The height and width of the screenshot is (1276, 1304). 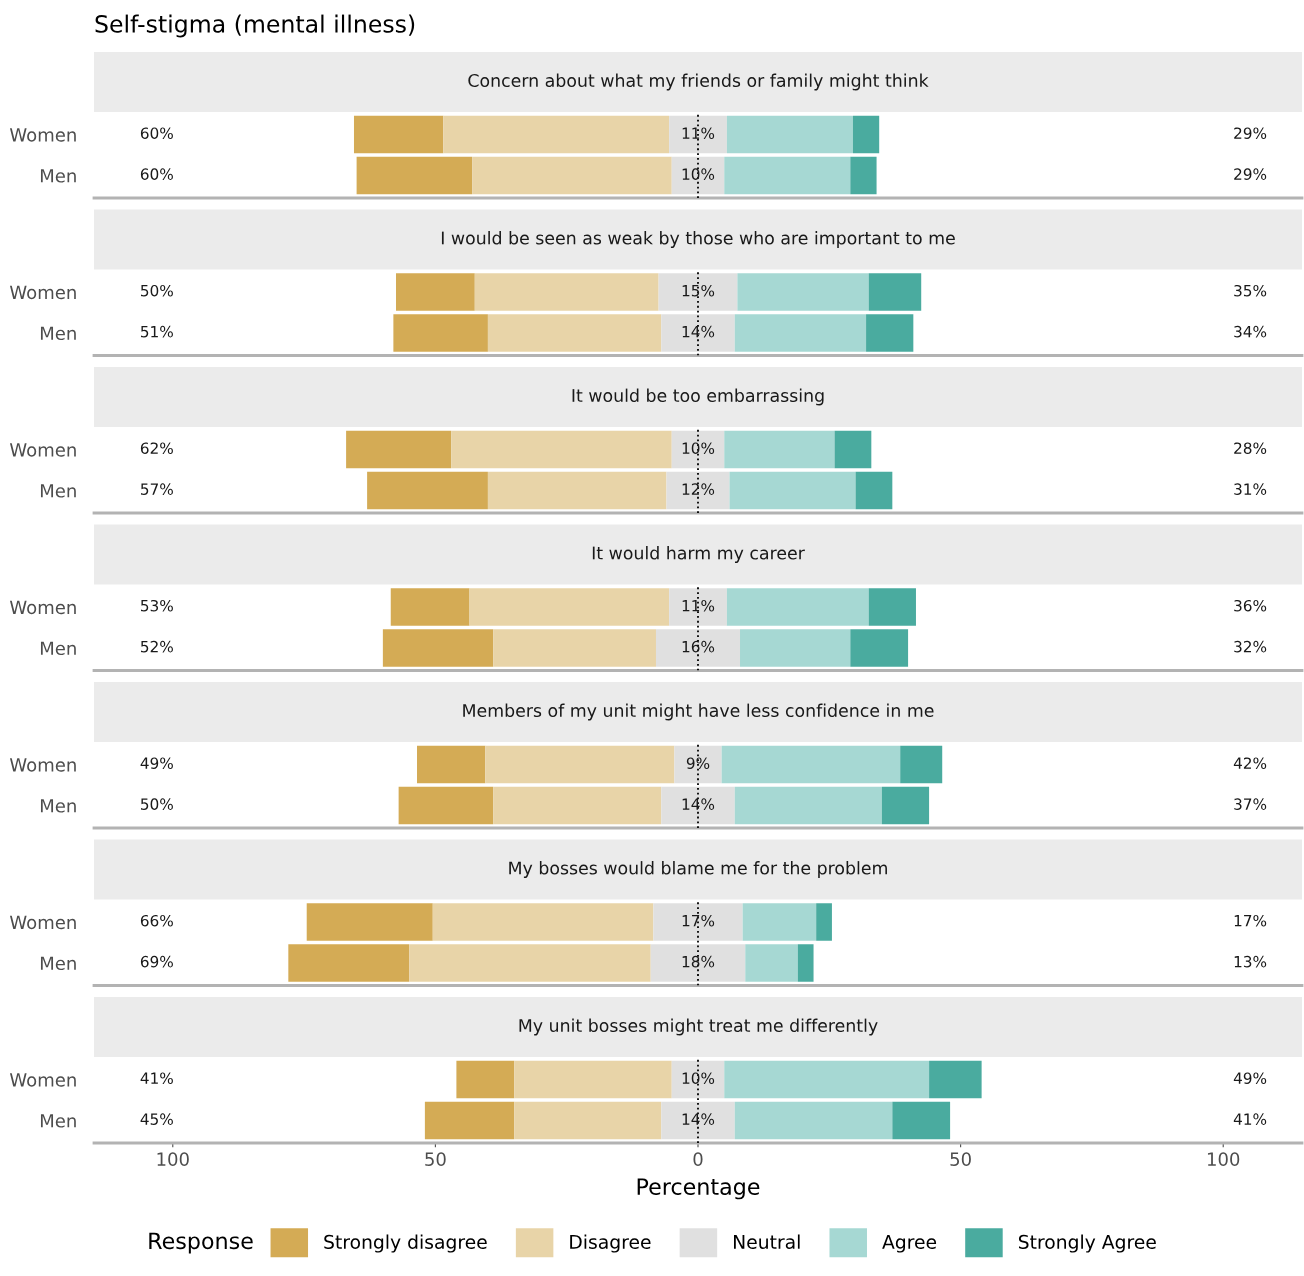 I want to click on annotation: 29%, so click(x=1250, y=133).